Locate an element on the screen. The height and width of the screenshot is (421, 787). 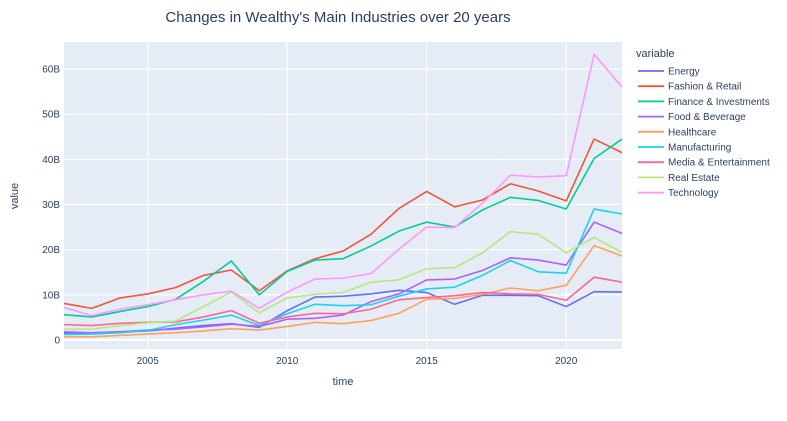
legend-item: Finance & Investments is located at coordinates (704, 102).